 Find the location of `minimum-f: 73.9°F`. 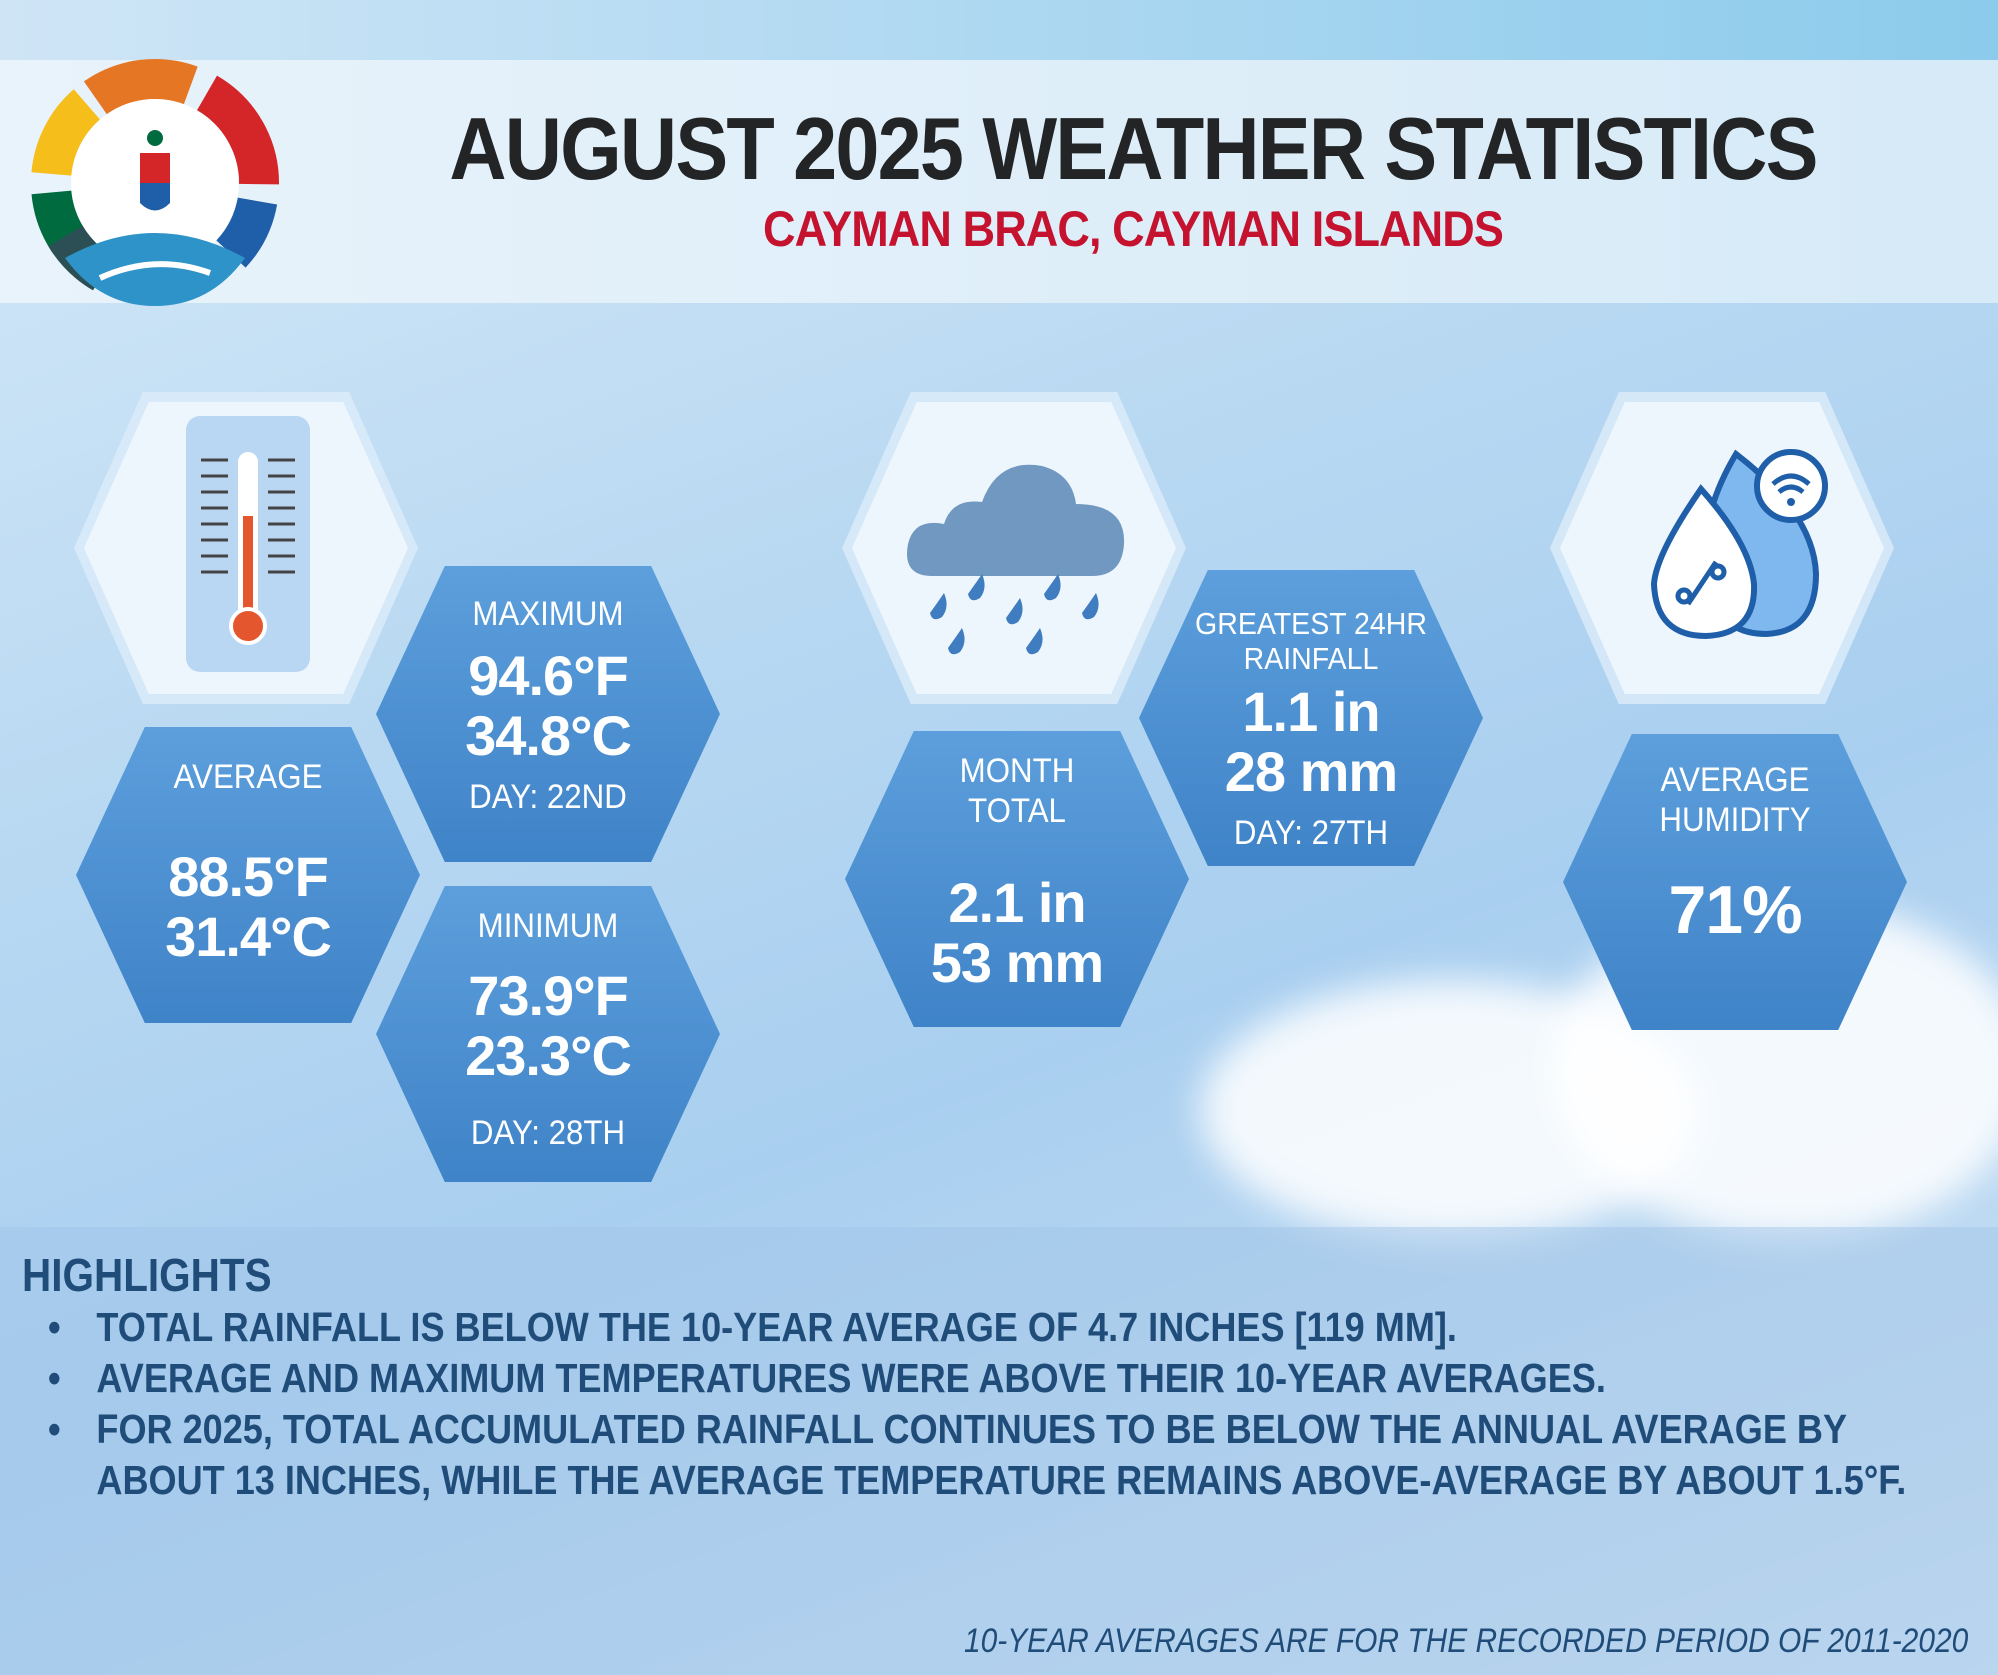

minimum-f: 73.9°F is located at coordinates (548, 995).